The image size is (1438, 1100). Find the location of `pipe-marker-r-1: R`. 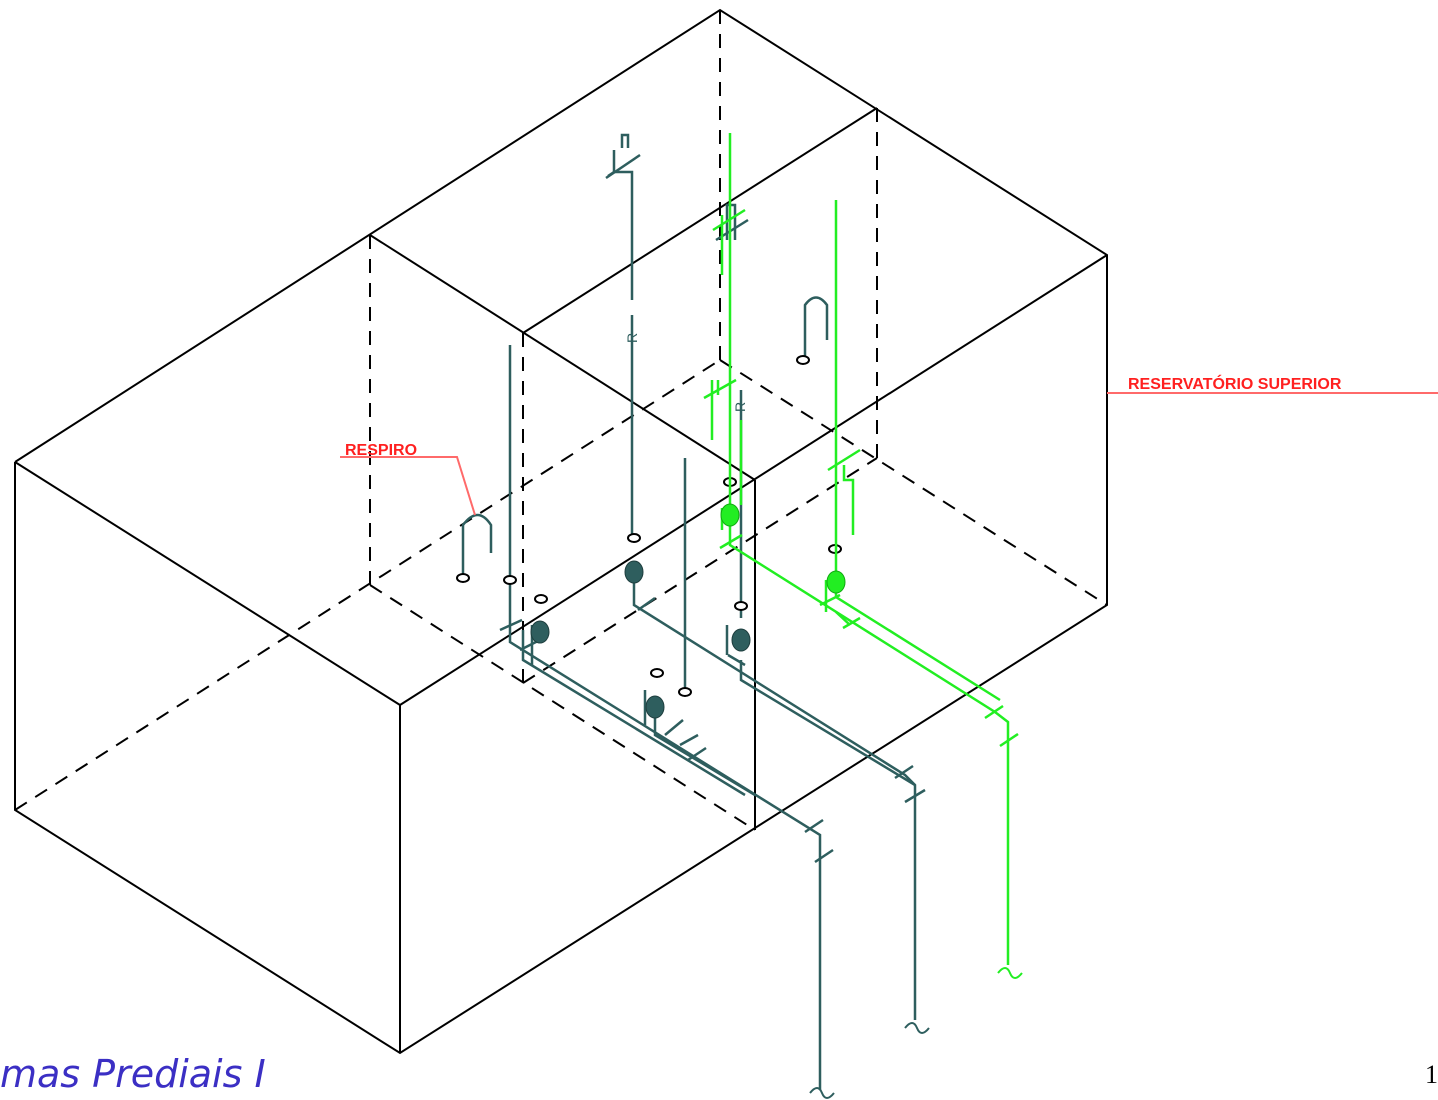

pipe-marker-r-1: R is located at coordinates (632, 338).